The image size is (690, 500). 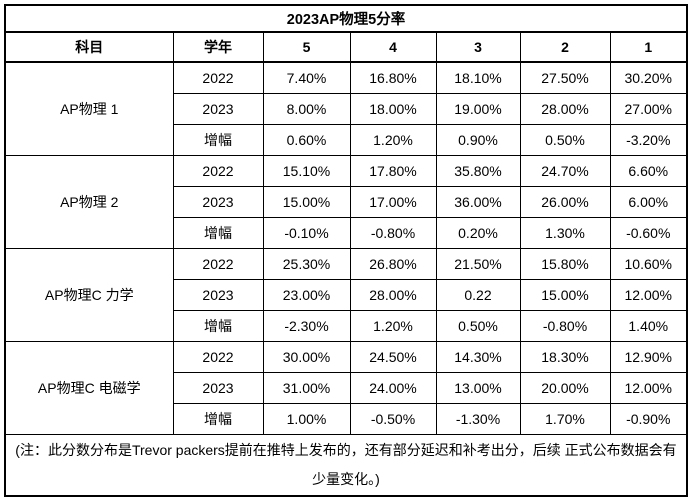 I want to click on table-row: 增幅 -0.10% -0.80% 0.20% 1.30% -0.60%, so click(x=346, y=233).